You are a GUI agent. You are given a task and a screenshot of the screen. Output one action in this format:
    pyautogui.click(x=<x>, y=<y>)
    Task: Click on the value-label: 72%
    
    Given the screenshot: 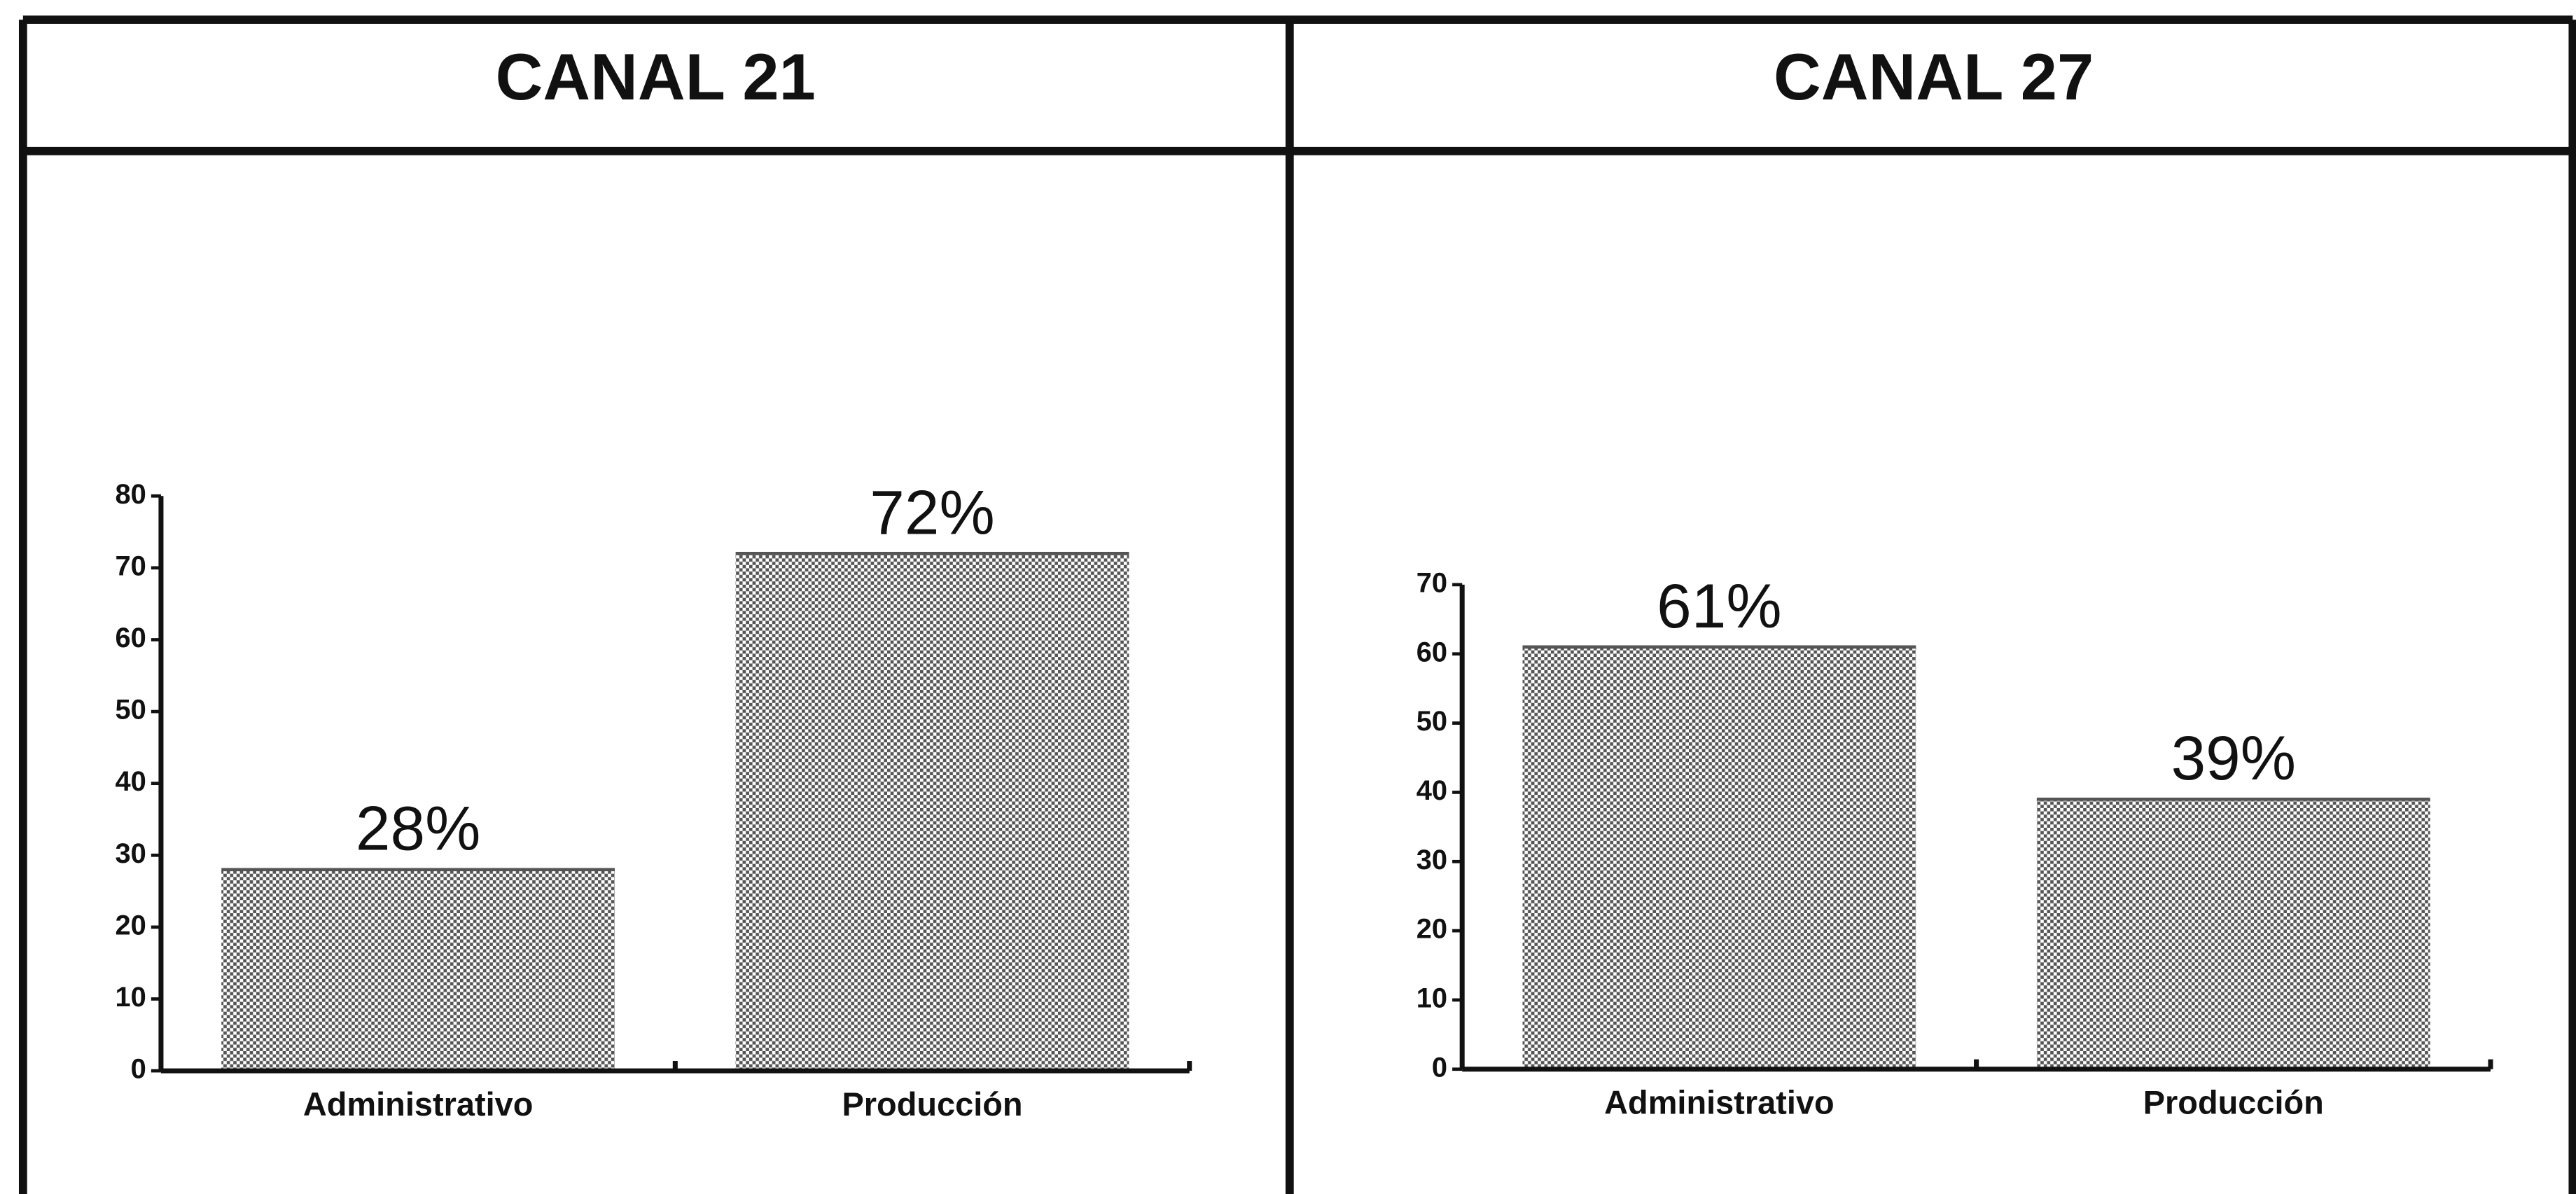 What is the action you would take?
    pyautogui.click(x=932, y=512)
    